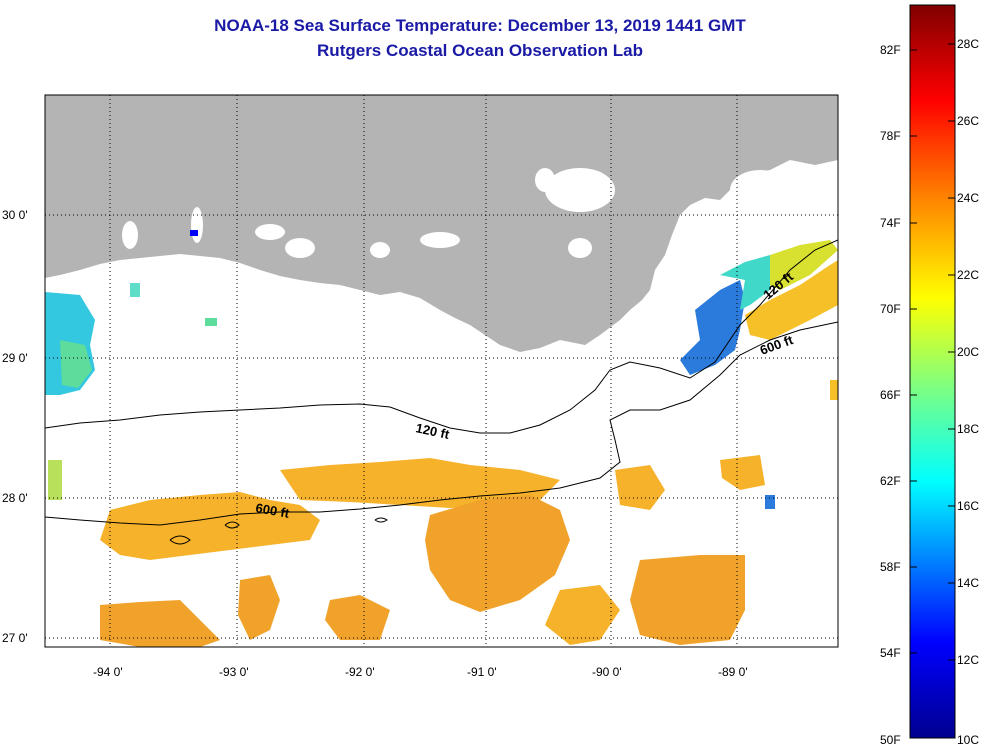  What do you see at coordinates (890, 50) in the screenshot?
I see `colorbar-label-f: 82F` at bounding box center [890, 50].